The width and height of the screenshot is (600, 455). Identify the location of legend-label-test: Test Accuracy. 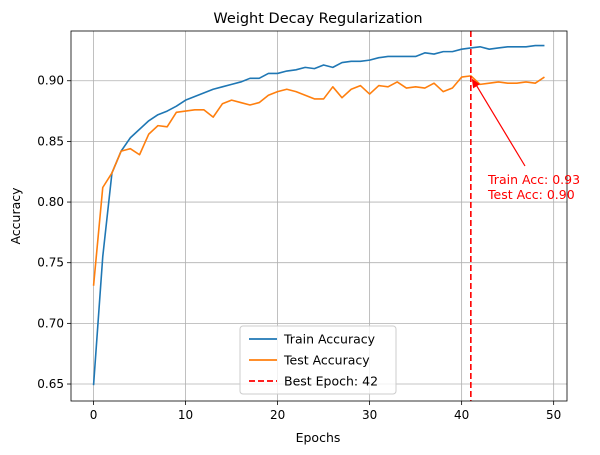
(326, 360).